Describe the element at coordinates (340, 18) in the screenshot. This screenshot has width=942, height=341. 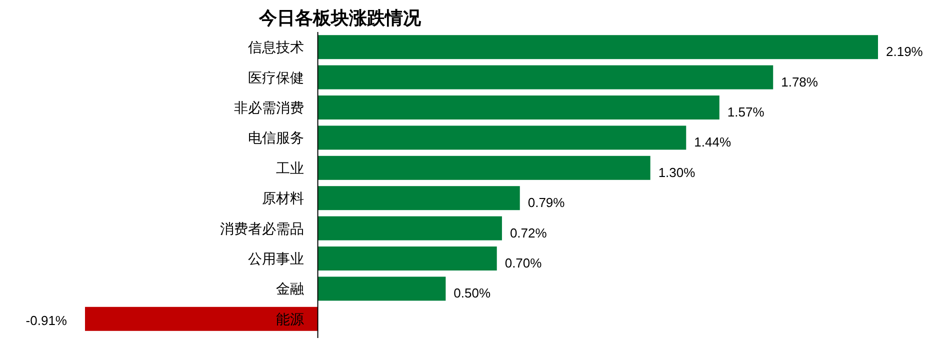
I see `chart-title: 今日各板块涨跌情况` at that location.